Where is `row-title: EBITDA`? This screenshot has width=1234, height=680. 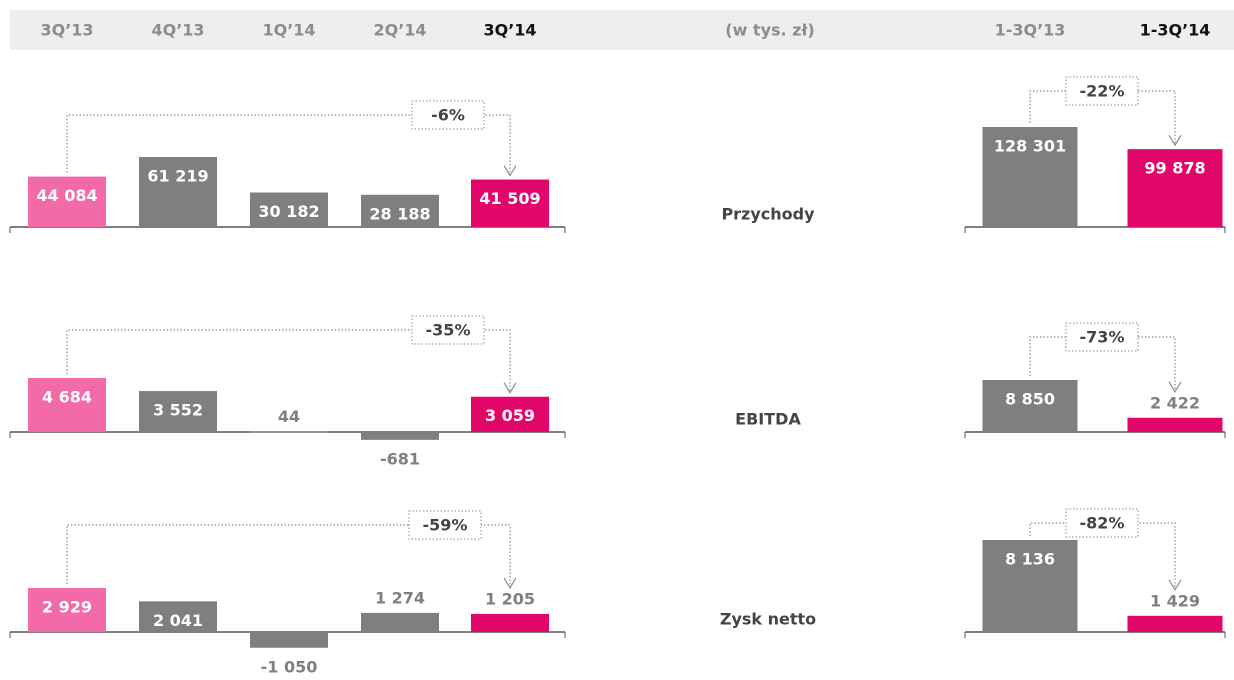 row-title: EBITDA is located at coordinates (768, 419).